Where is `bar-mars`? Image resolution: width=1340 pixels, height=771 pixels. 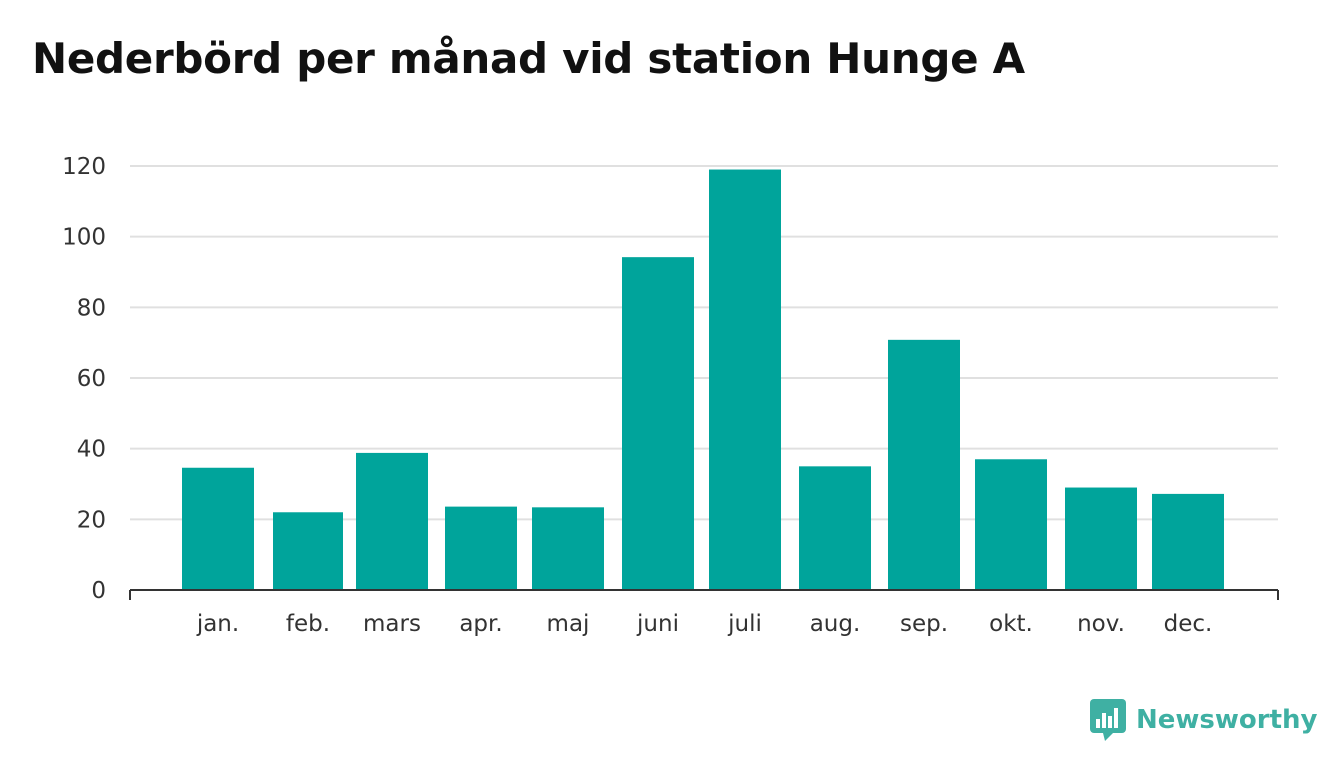
bar-mars is located at coordinates (392, 521).